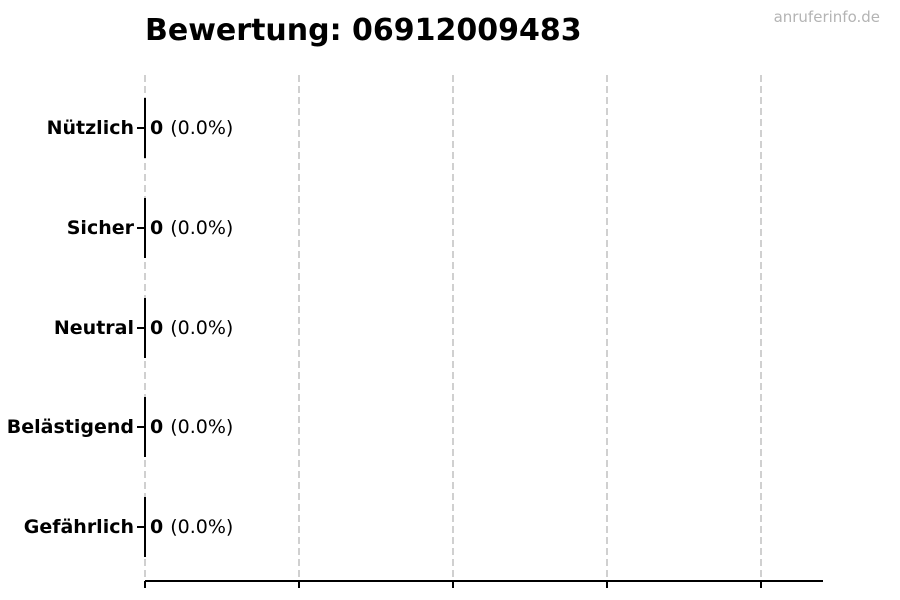 This screenshot has width=900, height=600. What do you see at coordinates (70, 427) in the screenshot?
I see `category-label: Belästigend` at bounding box center [70, 427].